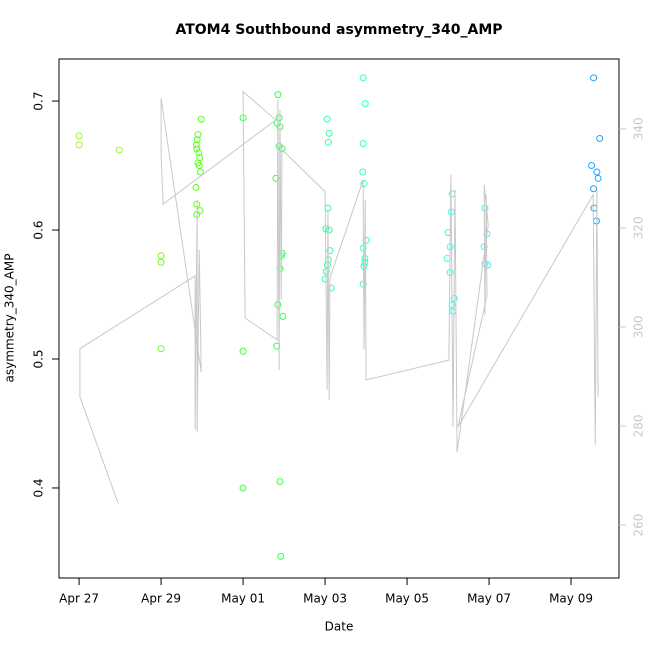 This screenshot has height=654, width=650. Describe the element at coordinates (39, 487) in the screenshot. I see `y-tick-label: 0.4` at that location.